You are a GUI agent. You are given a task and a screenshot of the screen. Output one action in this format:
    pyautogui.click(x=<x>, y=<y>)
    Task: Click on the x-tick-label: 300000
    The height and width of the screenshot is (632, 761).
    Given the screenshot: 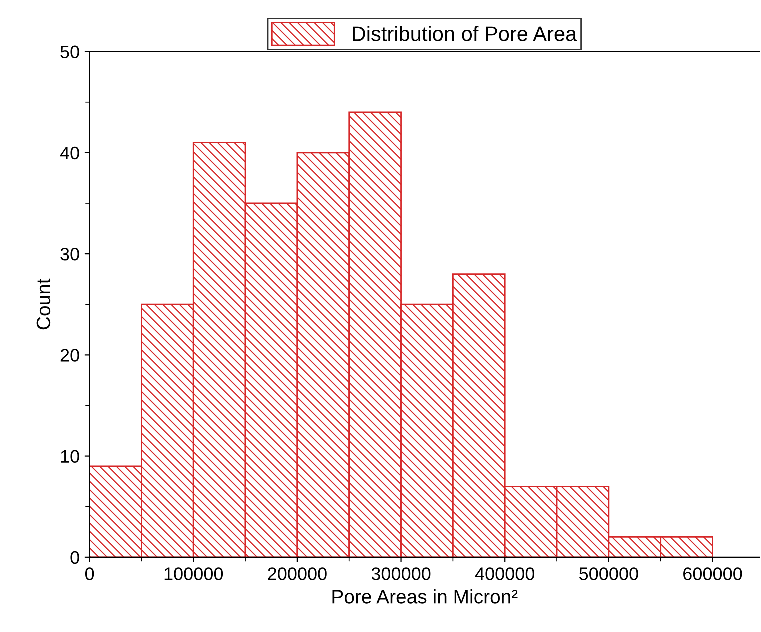 What is the action you would take?
    pyautogui.click(x=401, y=574)
    